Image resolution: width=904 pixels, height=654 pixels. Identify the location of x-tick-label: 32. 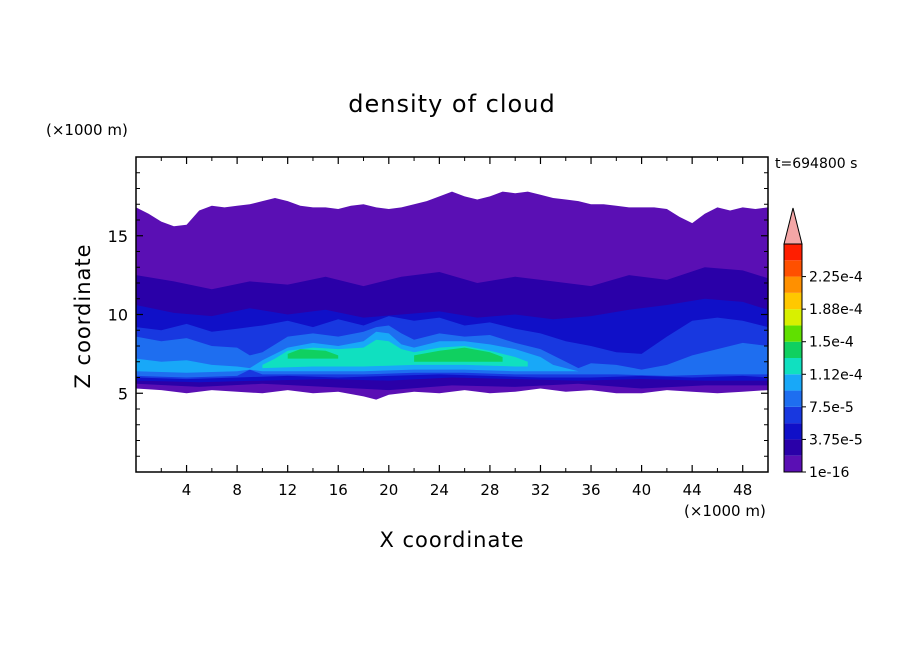
(540, 490).